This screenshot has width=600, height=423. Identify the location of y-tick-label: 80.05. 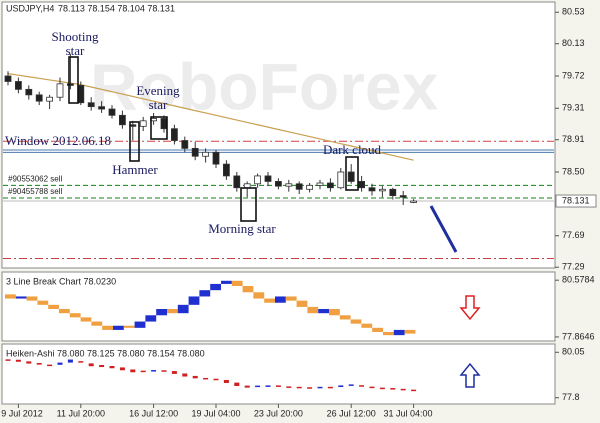
(573, 352).